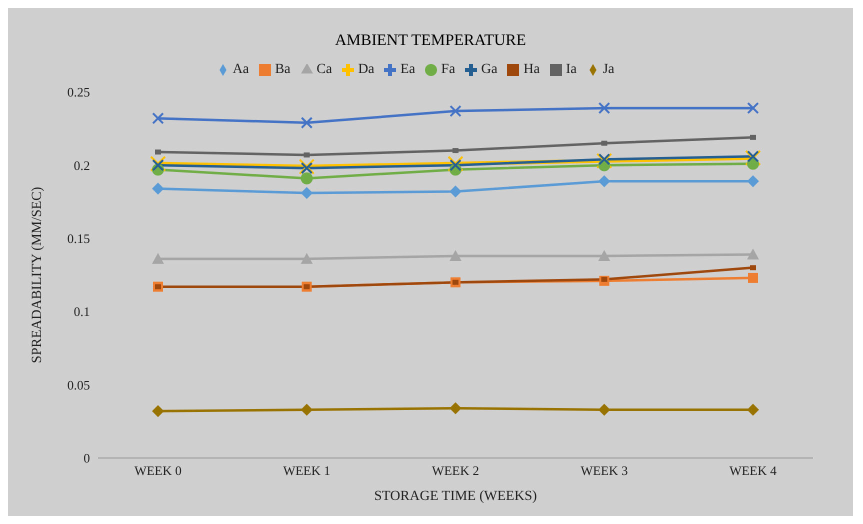  I want to click on legend-label: Fa, so click(448, 69).